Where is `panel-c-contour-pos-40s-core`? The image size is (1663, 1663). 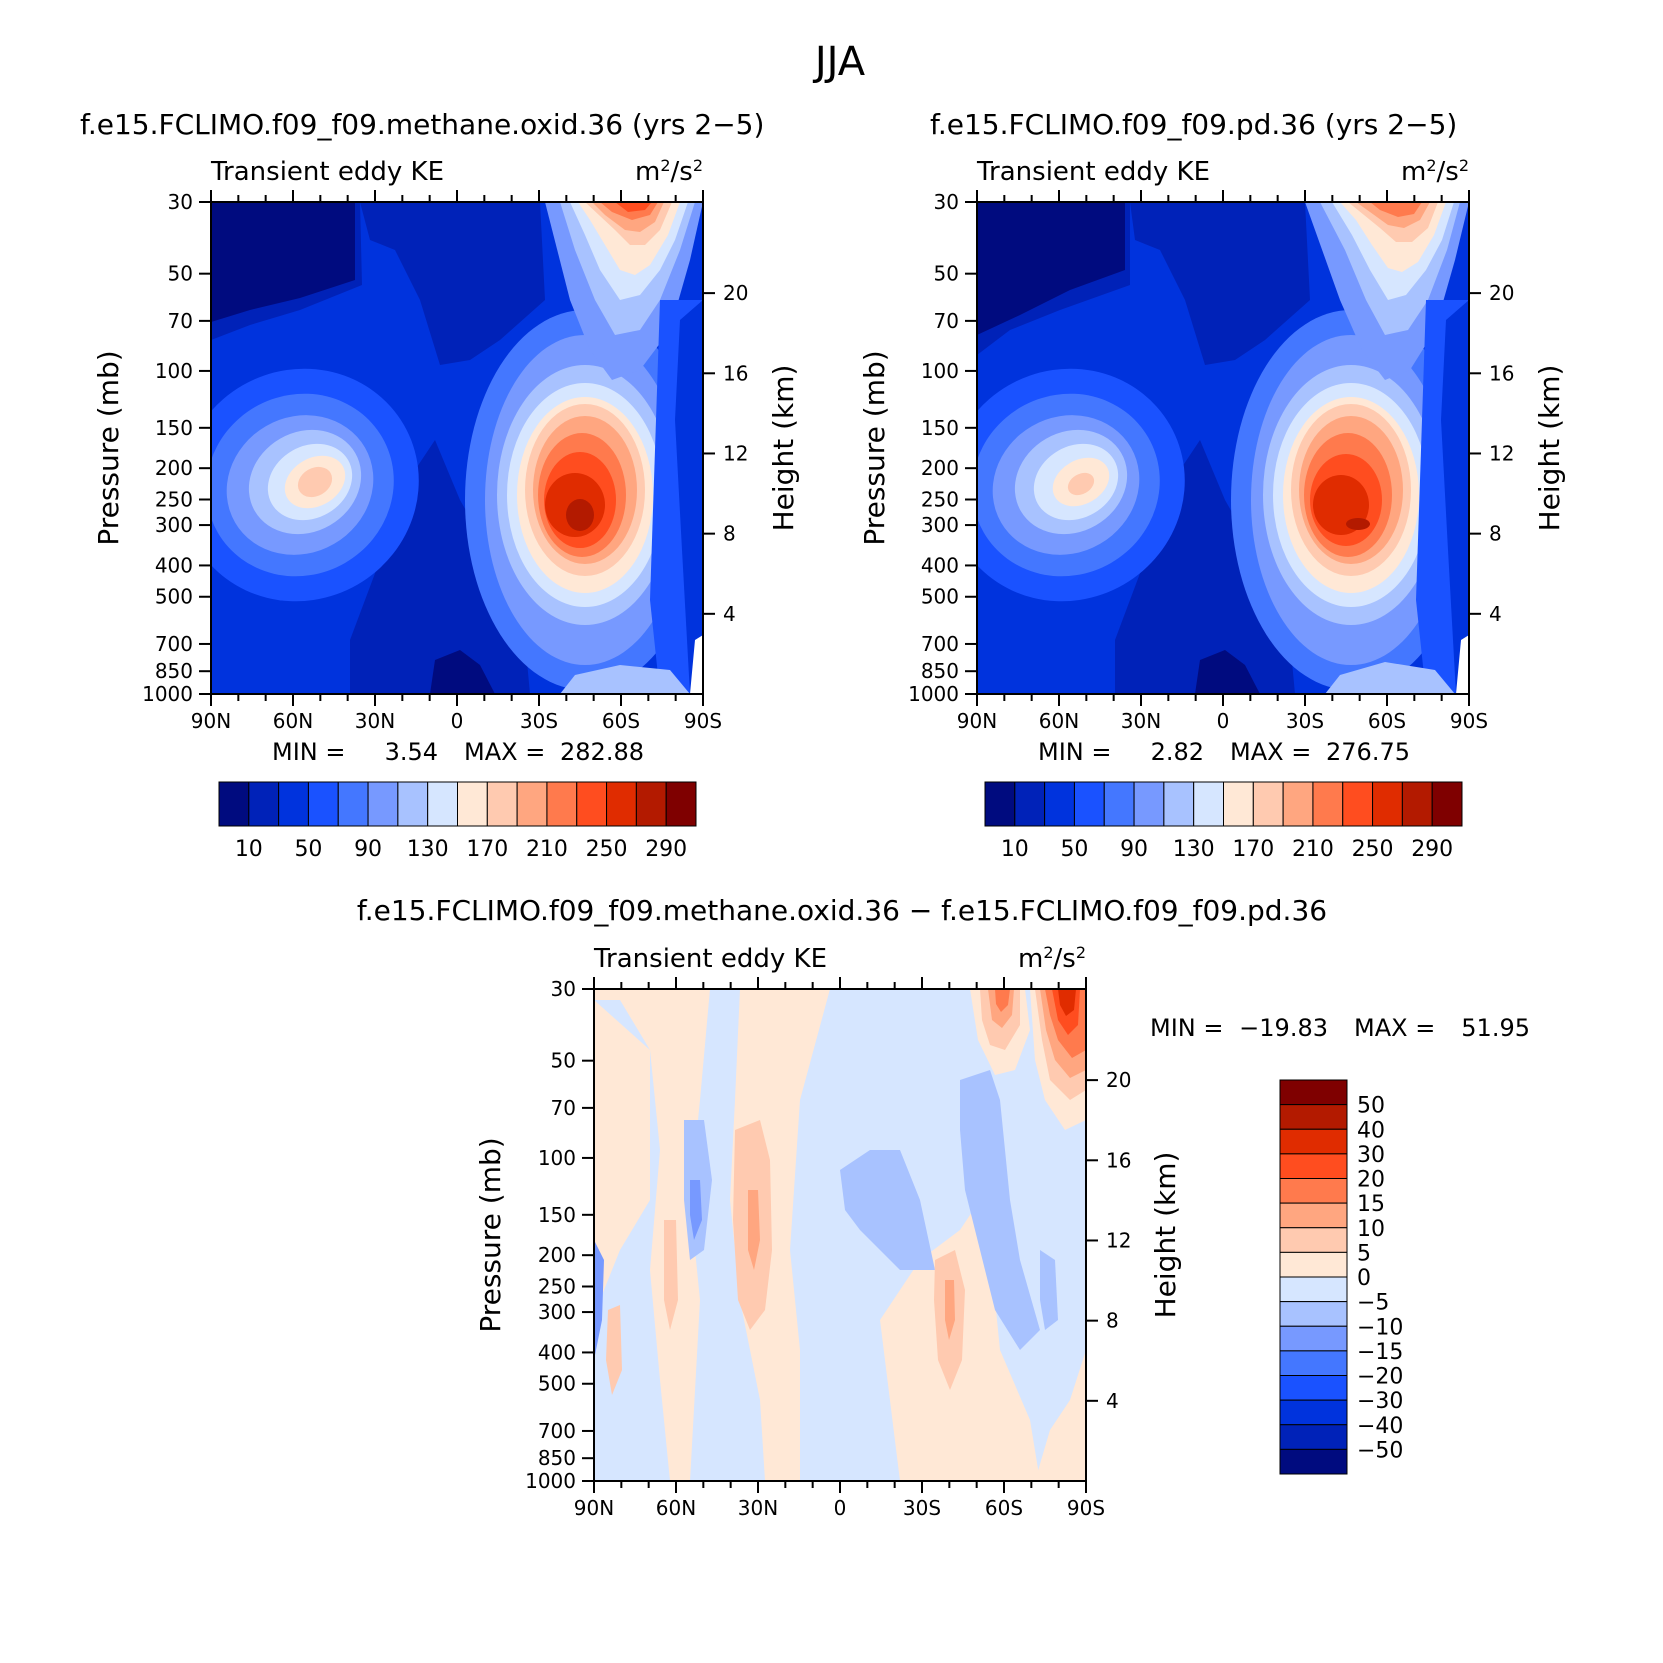
panel-c-contour-pos-40s-core is located at coordinates (950, 1310).